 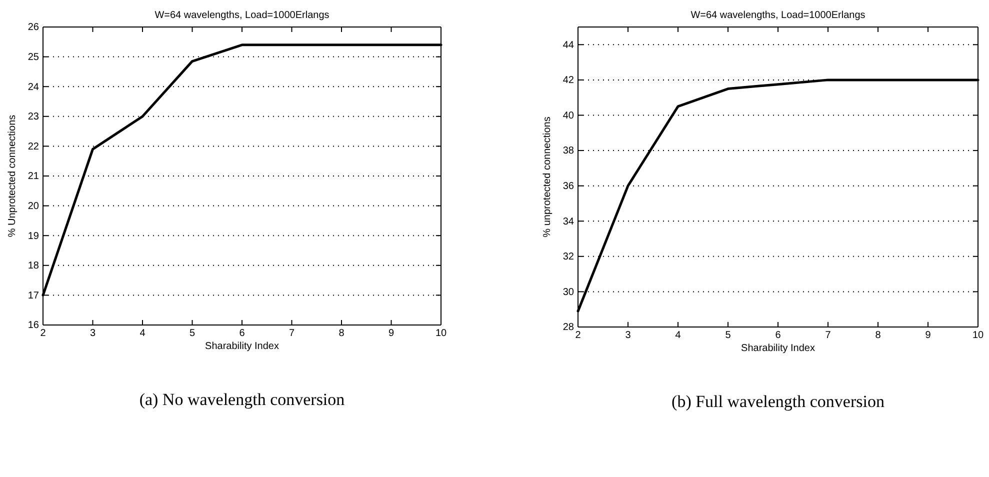 I want to click on y-tick-label: 38, so click(x=568, y=151).